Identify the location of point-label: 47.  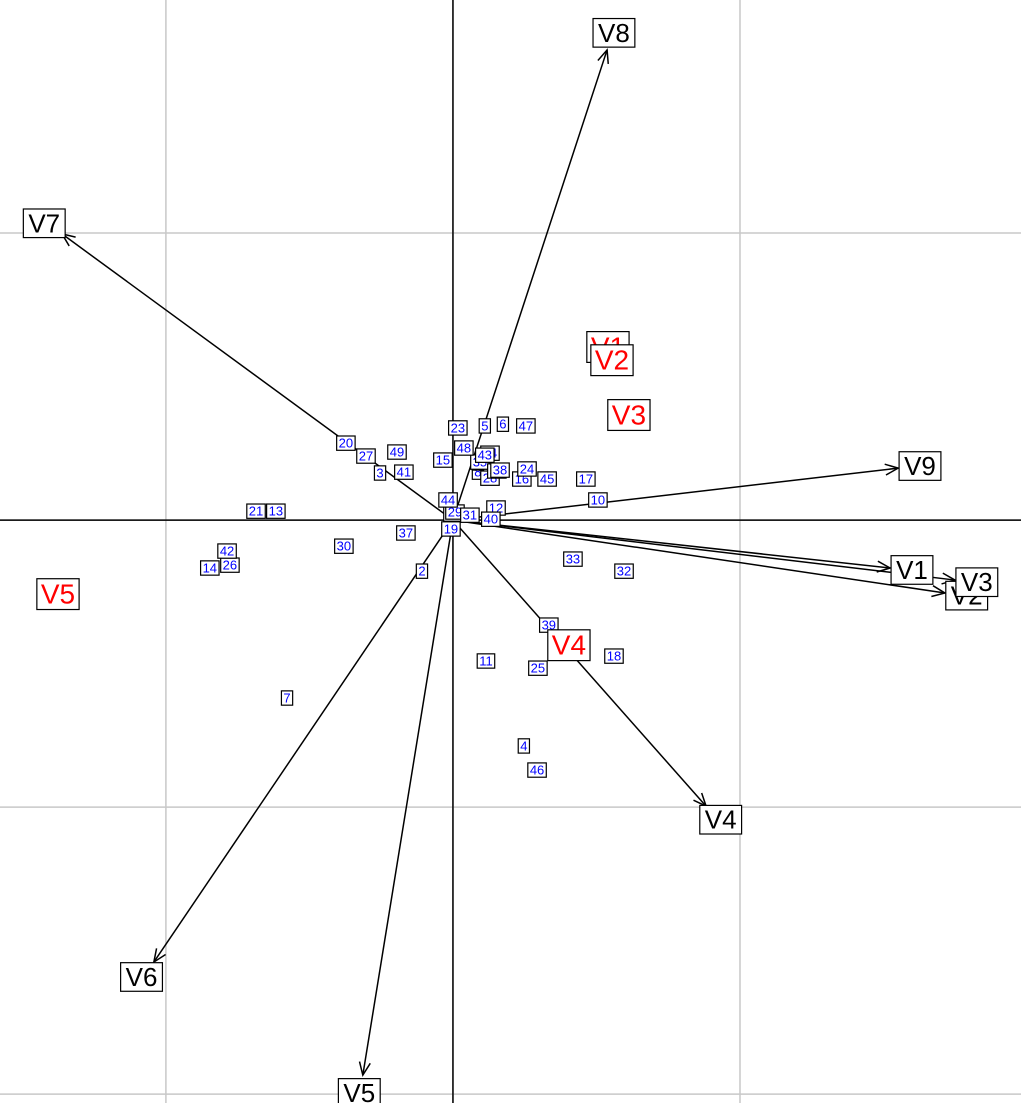
(526, 425).